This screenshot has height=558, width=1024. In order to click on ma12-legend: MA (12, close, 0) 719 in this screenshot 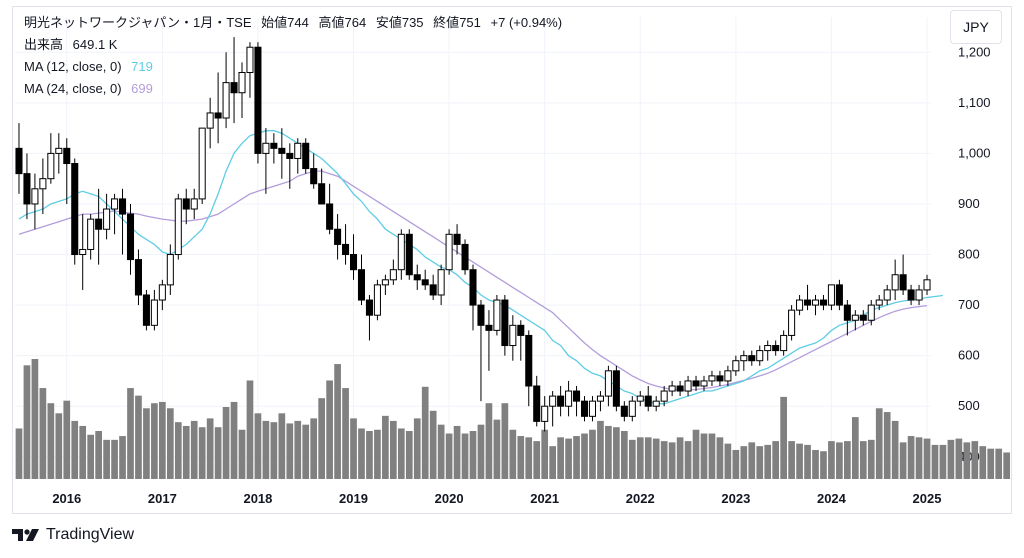, I will do `click(88, 67)`.